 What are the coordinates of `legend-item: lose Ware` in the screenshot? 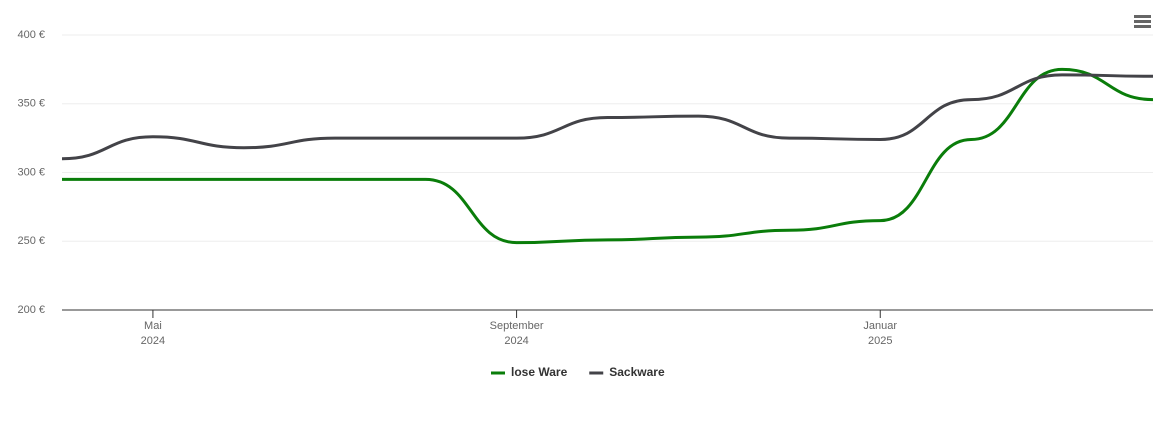 It's located at (529, 372).